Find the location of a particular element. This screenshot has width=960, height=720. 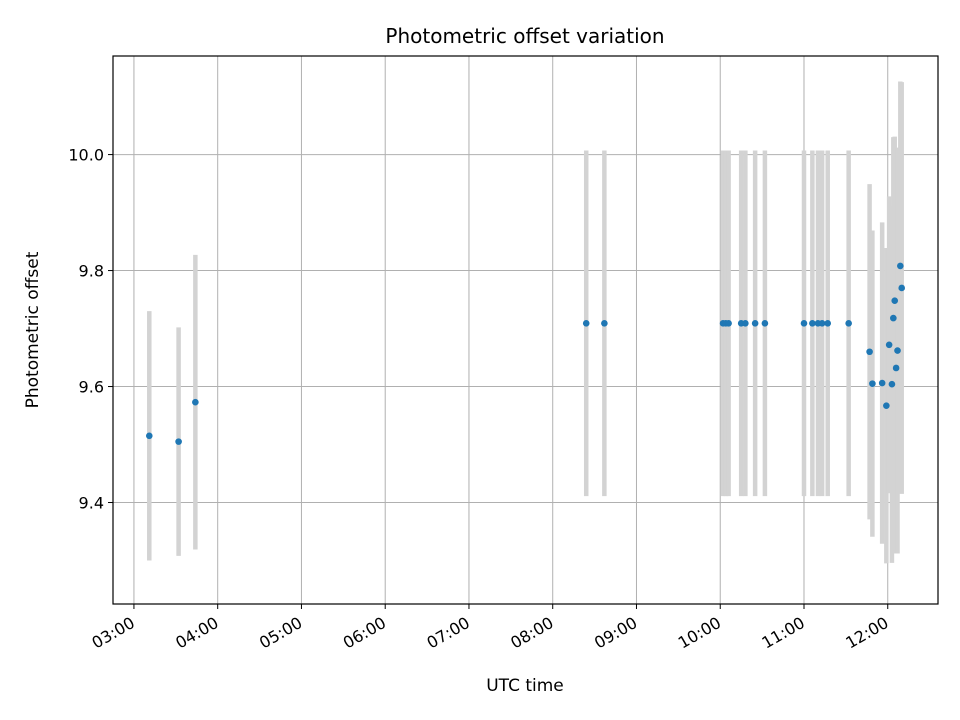

y-tick-label: 9.4 is located at coordinates (91, 503).